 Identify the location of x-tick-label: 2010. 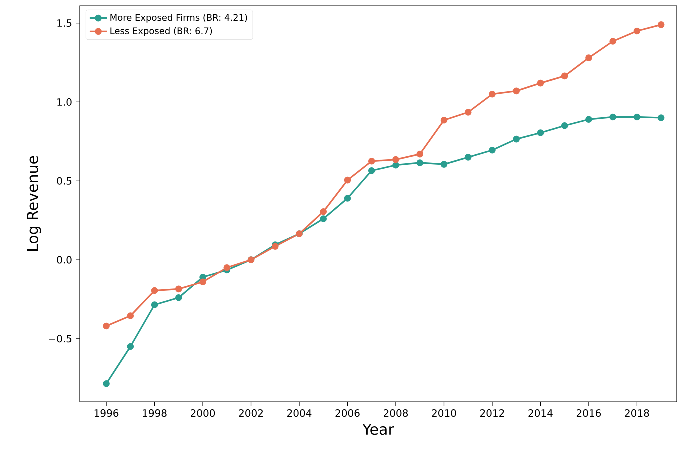
(444, 414).